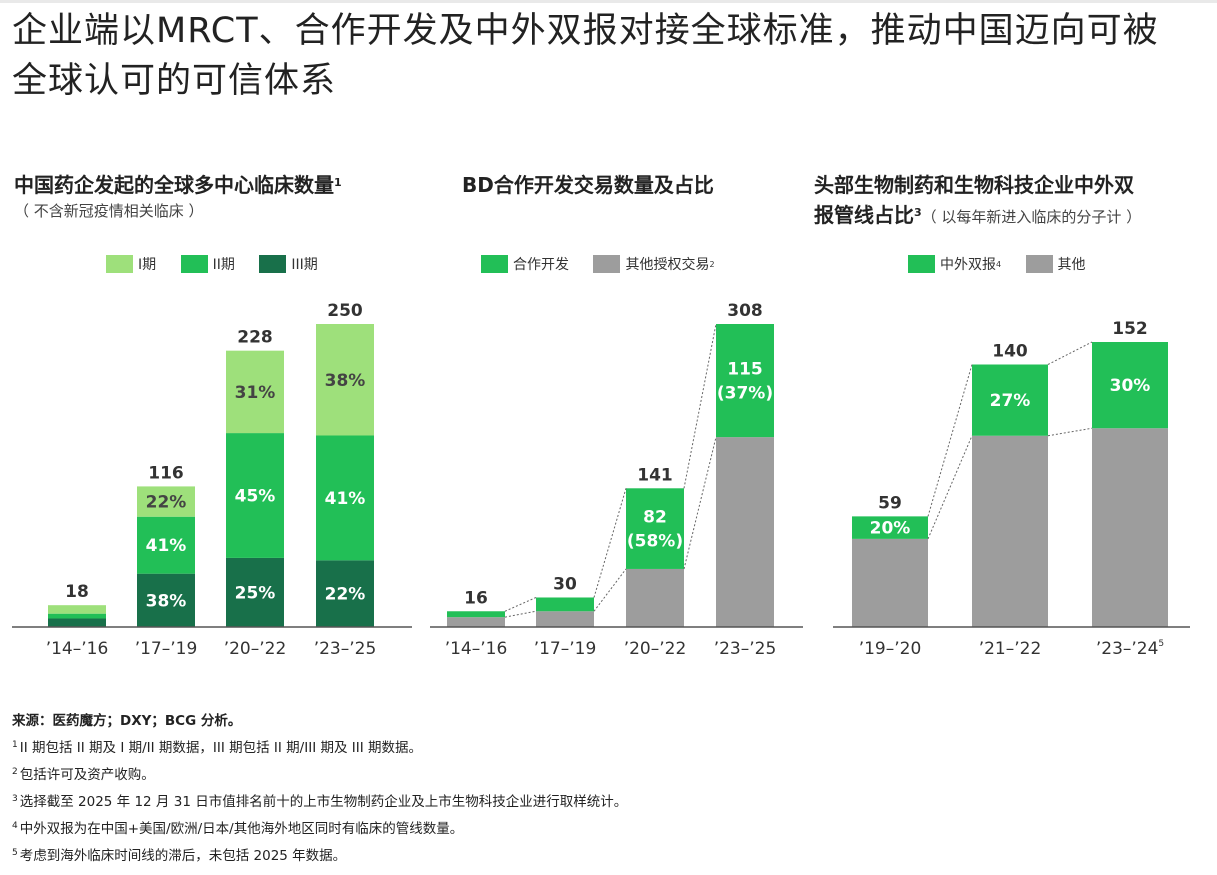 The height and width of the screenshot is (875, 1217). What do you see at coordinates (166, 649) in the screenshot?
I see `category-label: ’17–’19` at bounding box center [166, 649].